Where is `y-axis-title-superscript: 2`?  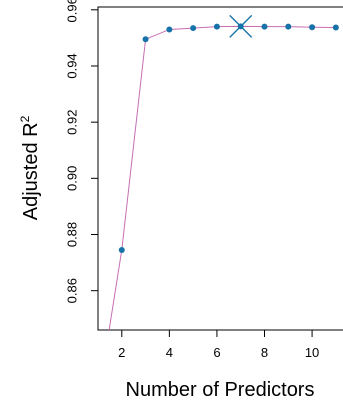
y-axis-title-superscript: 2 is located at coordinates (25, 118).